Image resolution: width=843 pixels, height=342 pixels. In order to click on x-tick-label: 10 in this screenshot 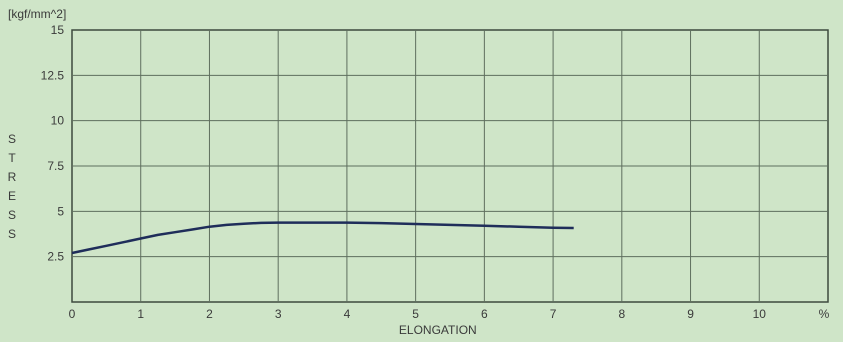, I will do `click(760, 314)`.